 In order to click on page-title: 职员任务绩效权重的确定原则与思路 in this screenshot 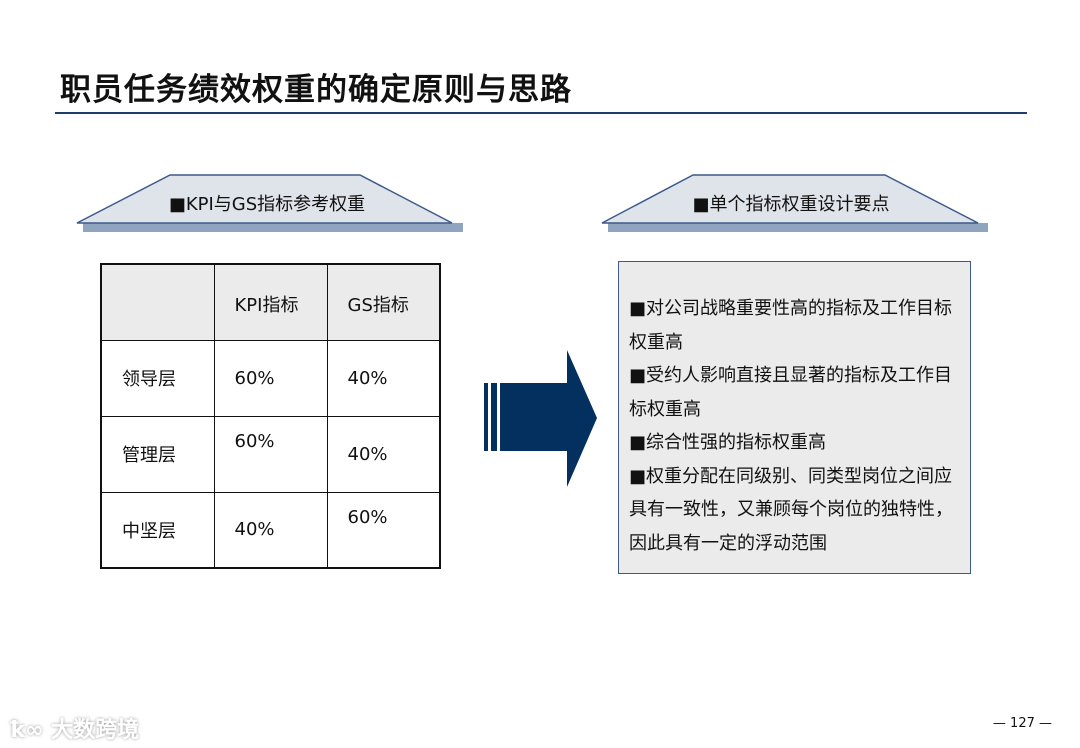, I will do `click(316, 90)`.